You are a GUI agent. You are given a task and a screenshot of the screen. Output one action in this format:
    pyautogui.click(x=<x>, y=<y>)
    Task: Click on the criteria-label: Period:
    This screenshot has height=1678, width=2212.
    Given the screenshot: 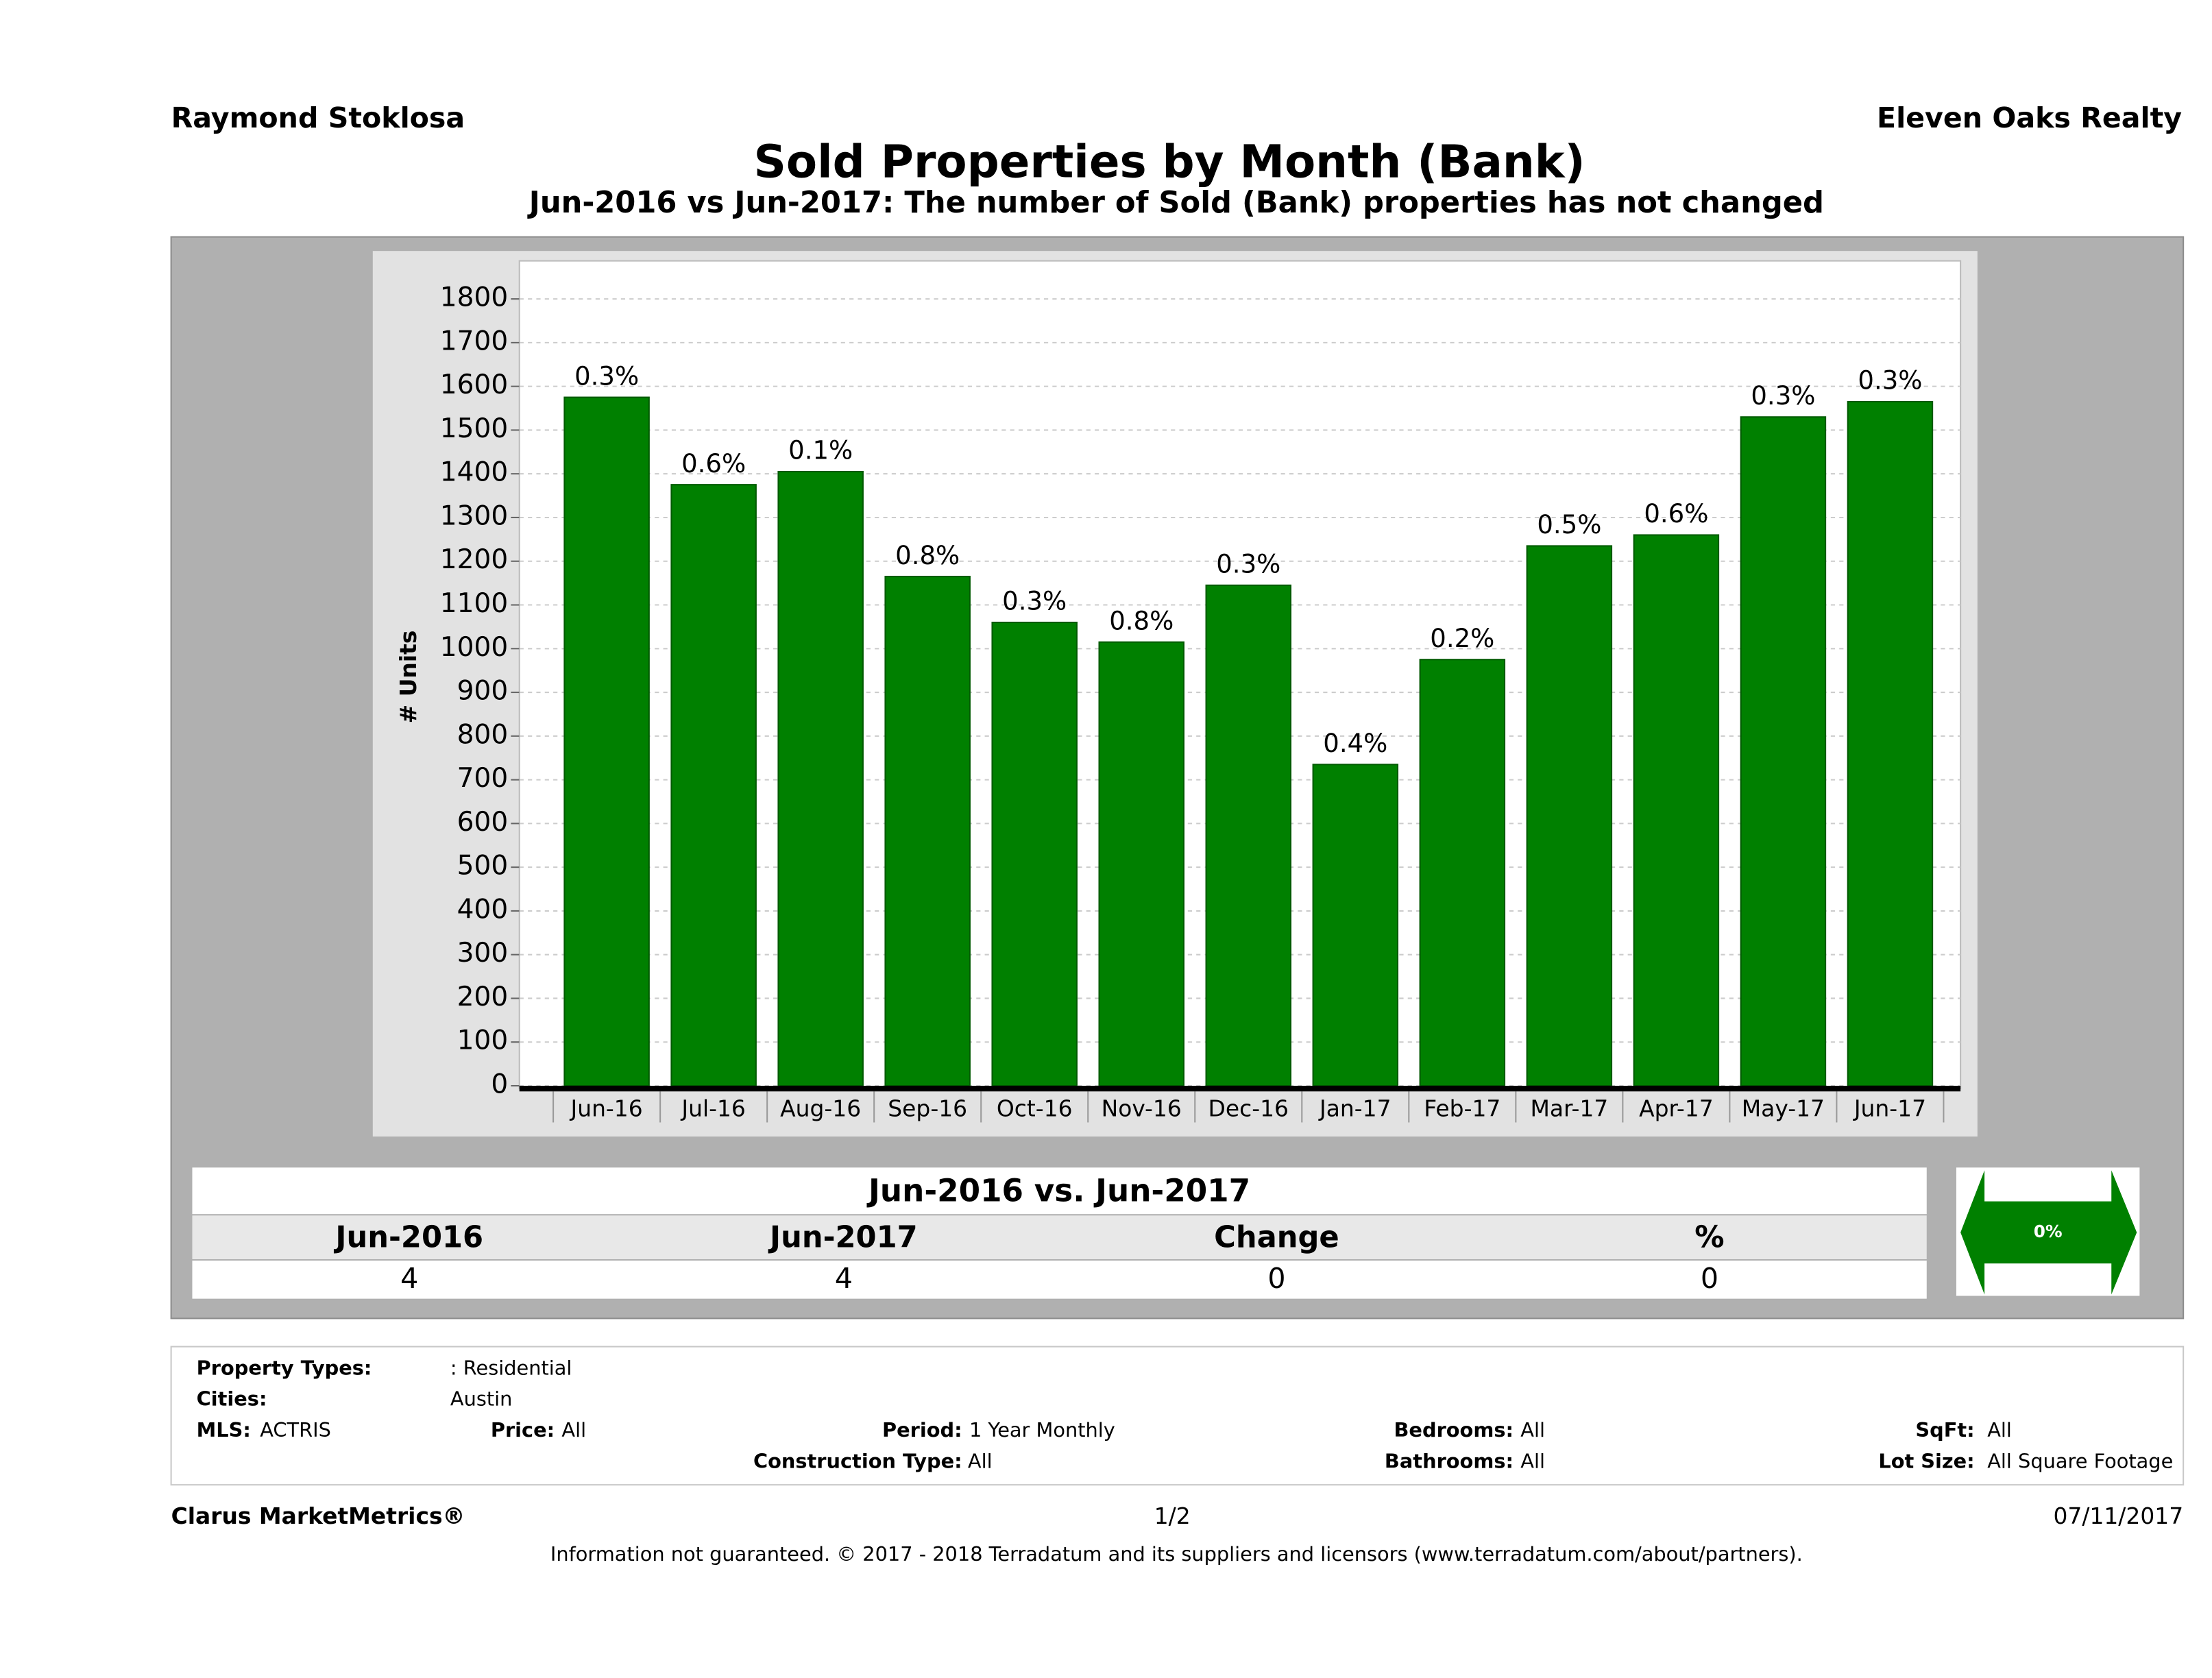 What is the action you would take?
    pyautogui.click(x=922, y=1430)
    